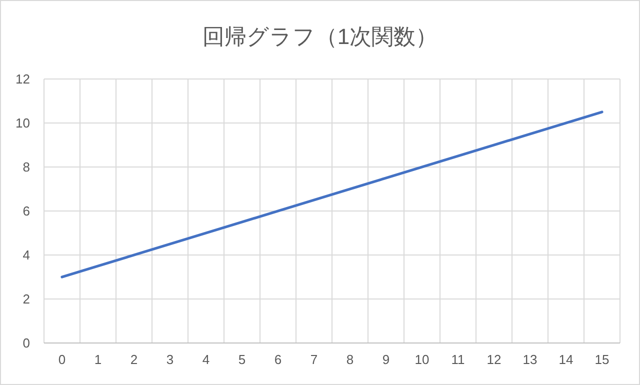 This screenshot has height=385, width=640. What do you see at coordinates (494, 359) in the screenshot?
I see `x-tick-label: 12` at bounding box center [494, 359].